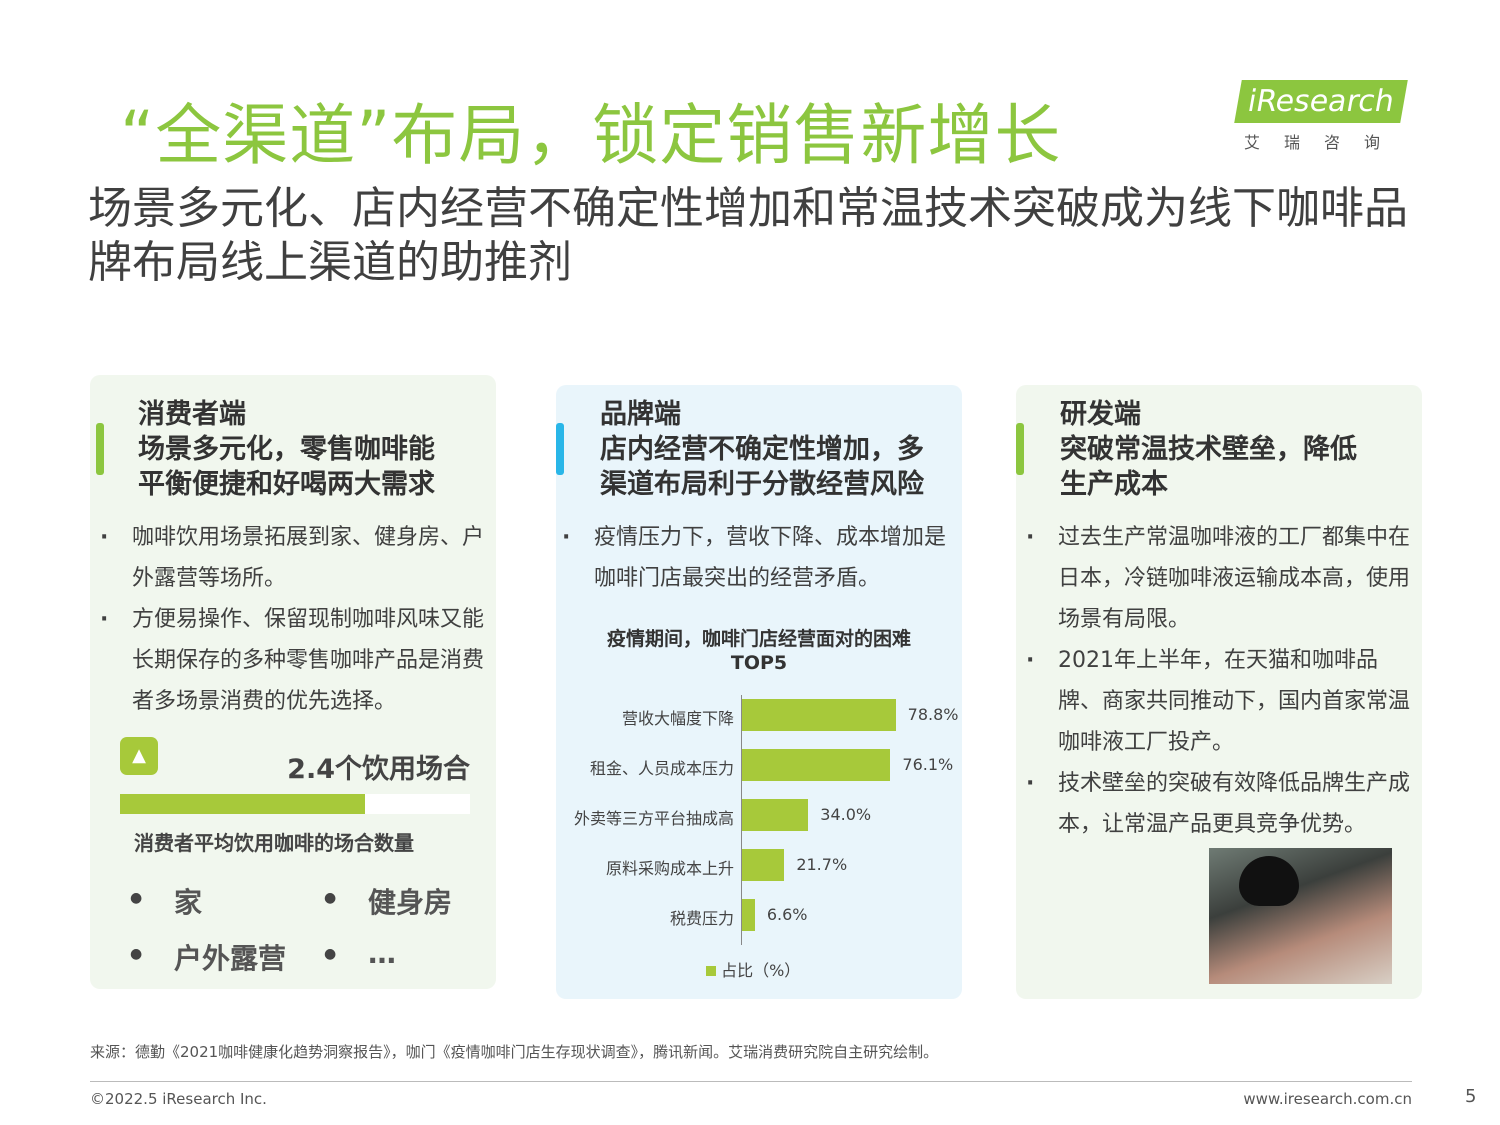 This screenshot has height=1125, width=1500. I want to click on value-label: 34.0%, so click(846, 814).